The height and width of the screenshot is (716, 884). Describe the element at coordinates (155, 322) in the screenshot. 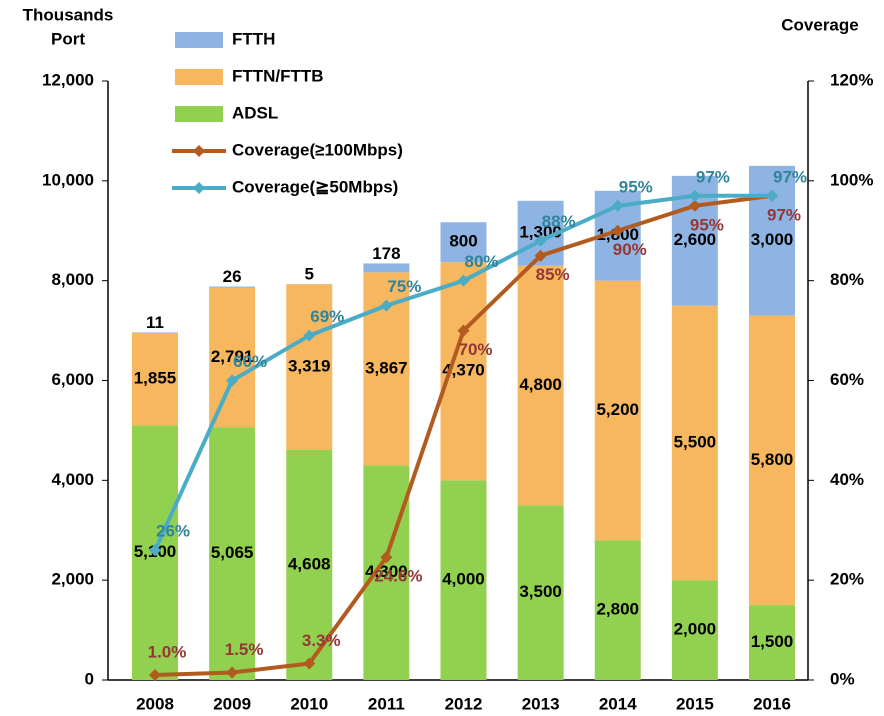

I see `bar-value-label: 11` at that location.